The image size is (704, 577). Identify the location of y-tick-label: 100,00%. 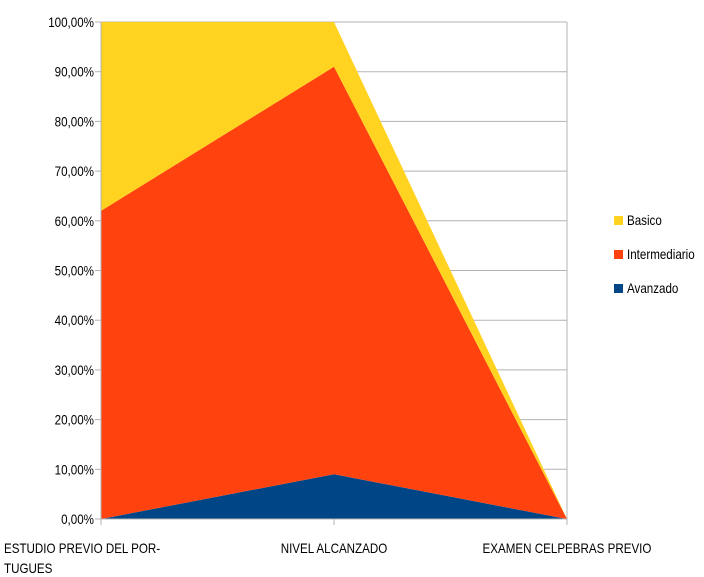
(71, 22).